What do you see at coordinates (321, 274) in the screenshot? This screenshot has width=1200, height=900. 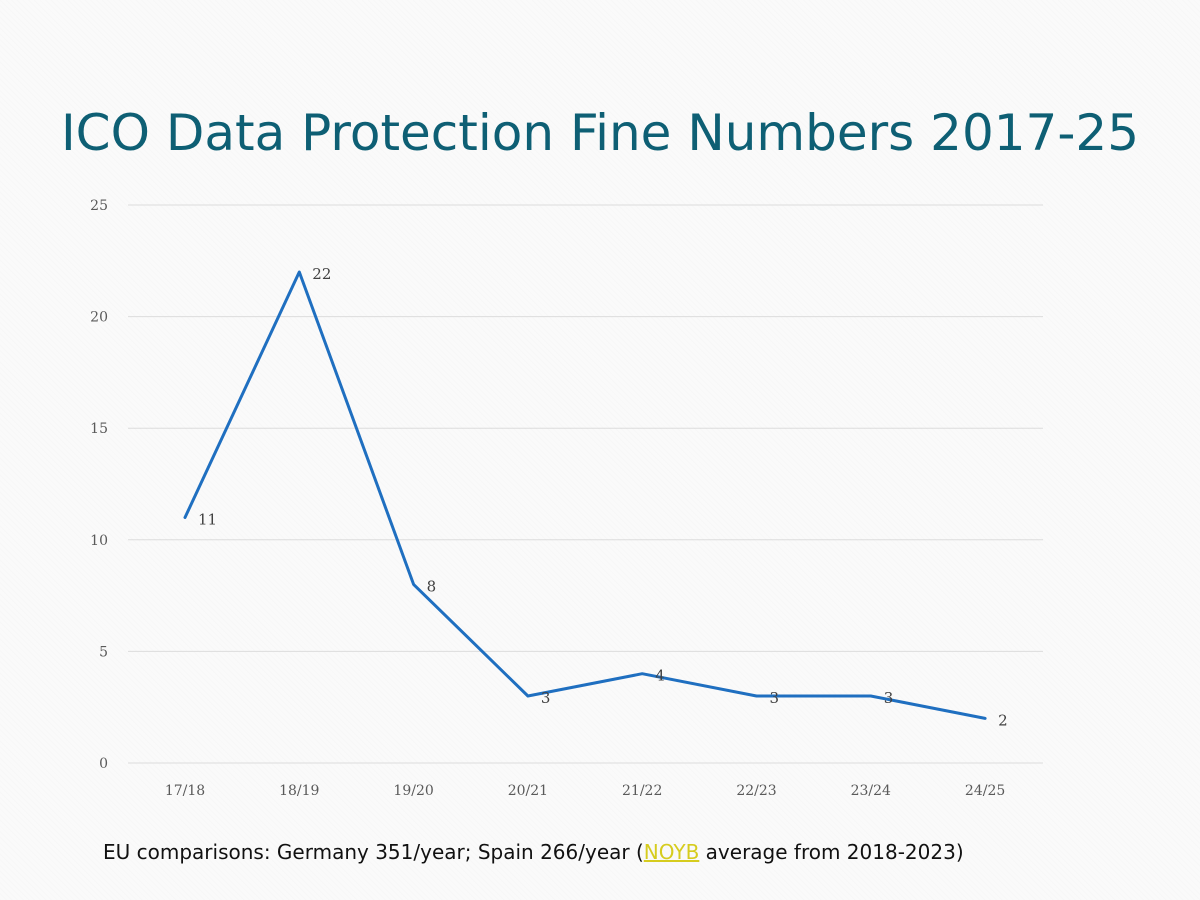 I see `data-label: 22` at bounding box center [321, 274].